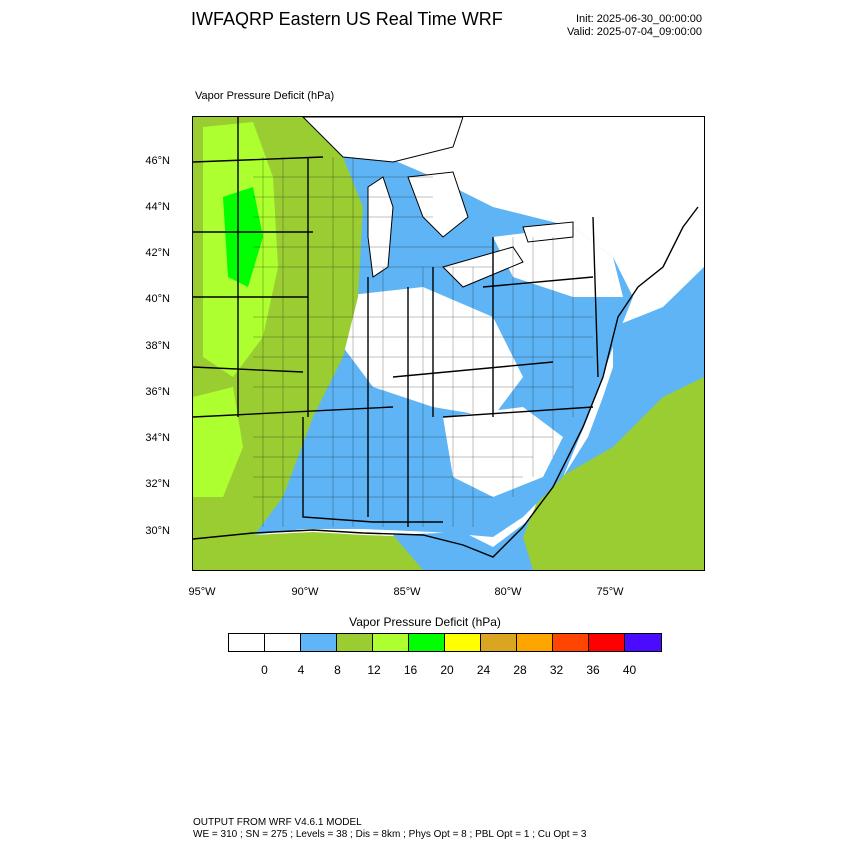  I want to click on colorbar-tick-label: 4, so click(301, 670).